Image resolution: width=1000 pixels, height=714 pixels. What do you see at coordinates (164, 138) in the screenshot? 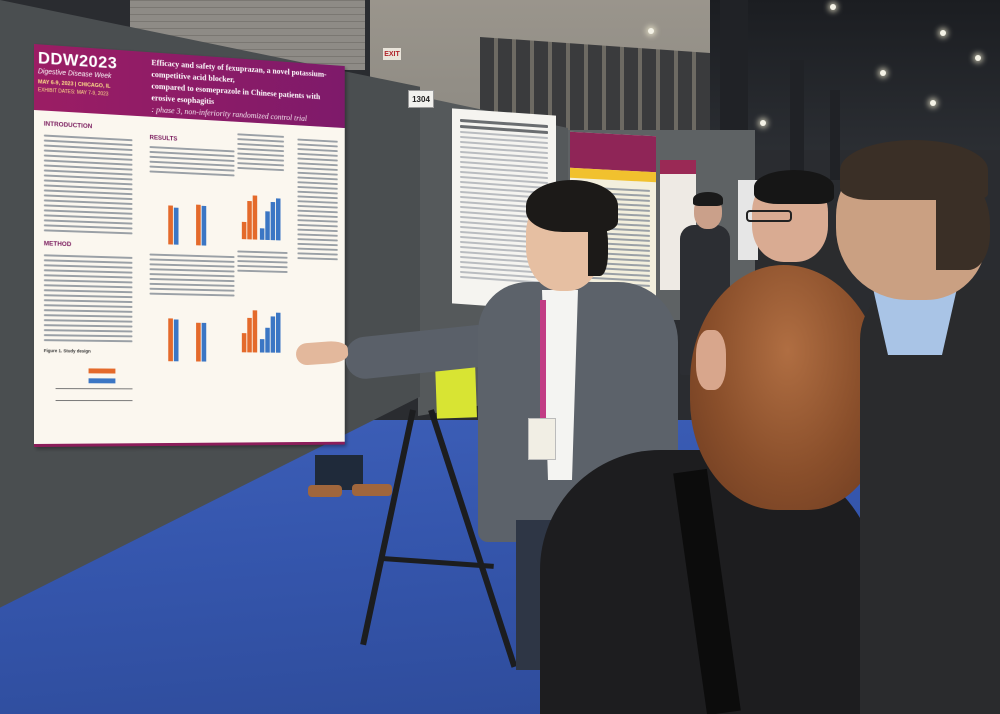
I see `section-results: RESULTS` at bounding box center [164, 138].